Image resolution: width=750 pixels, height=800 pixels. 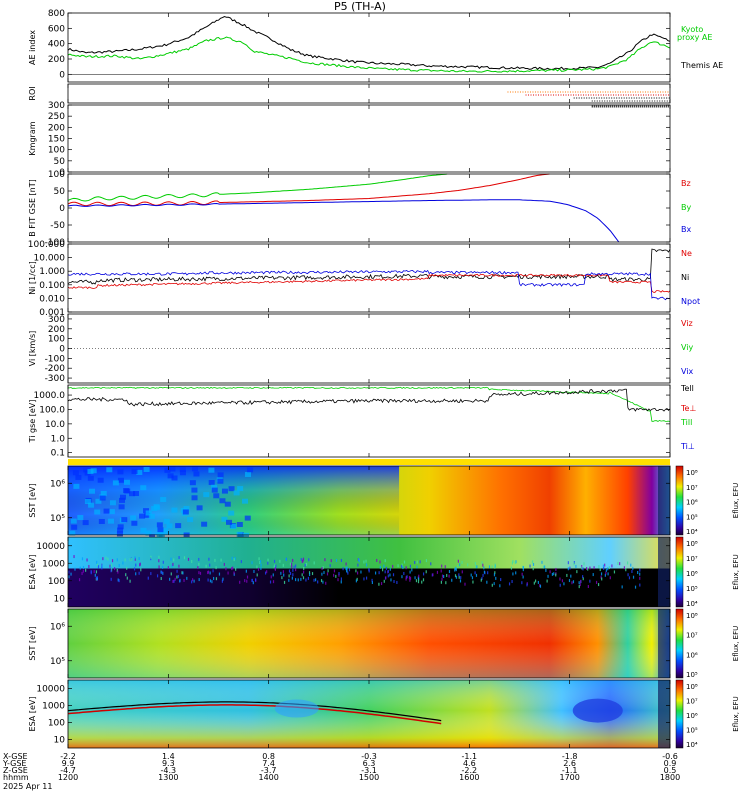 I want to click on y-tick-label: 10.0, so click(x=55, y=425).